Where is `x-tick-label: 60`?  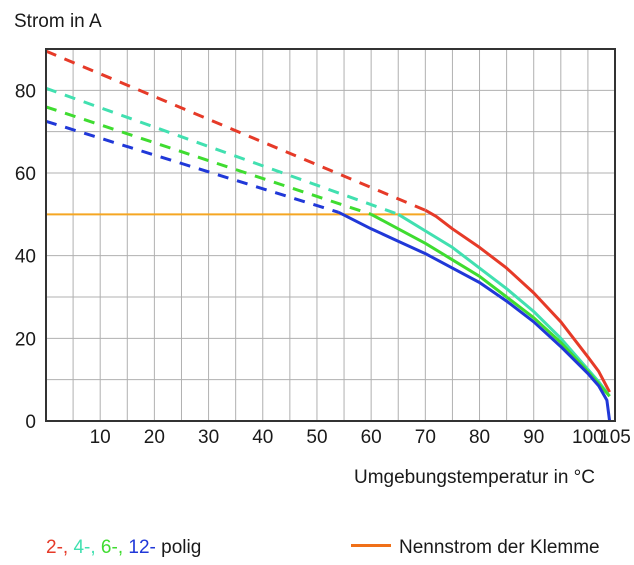
x-tick-label: 60 is located at coordinates (371, 437).